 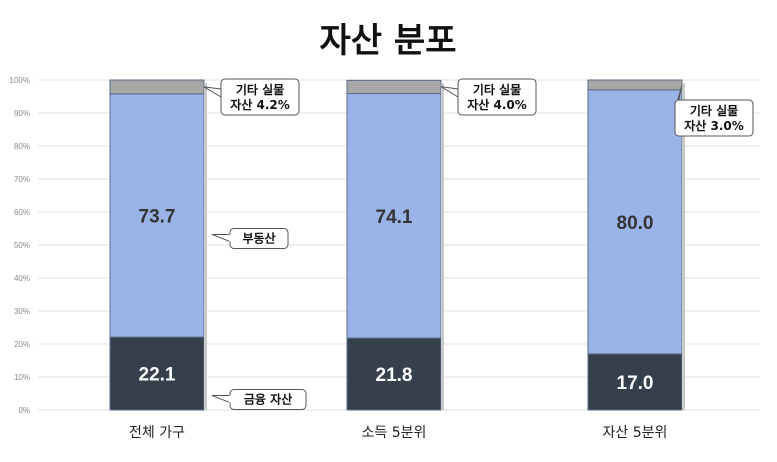 I want to click on chart-title: 자산 분포, so click(x=388, y=41).